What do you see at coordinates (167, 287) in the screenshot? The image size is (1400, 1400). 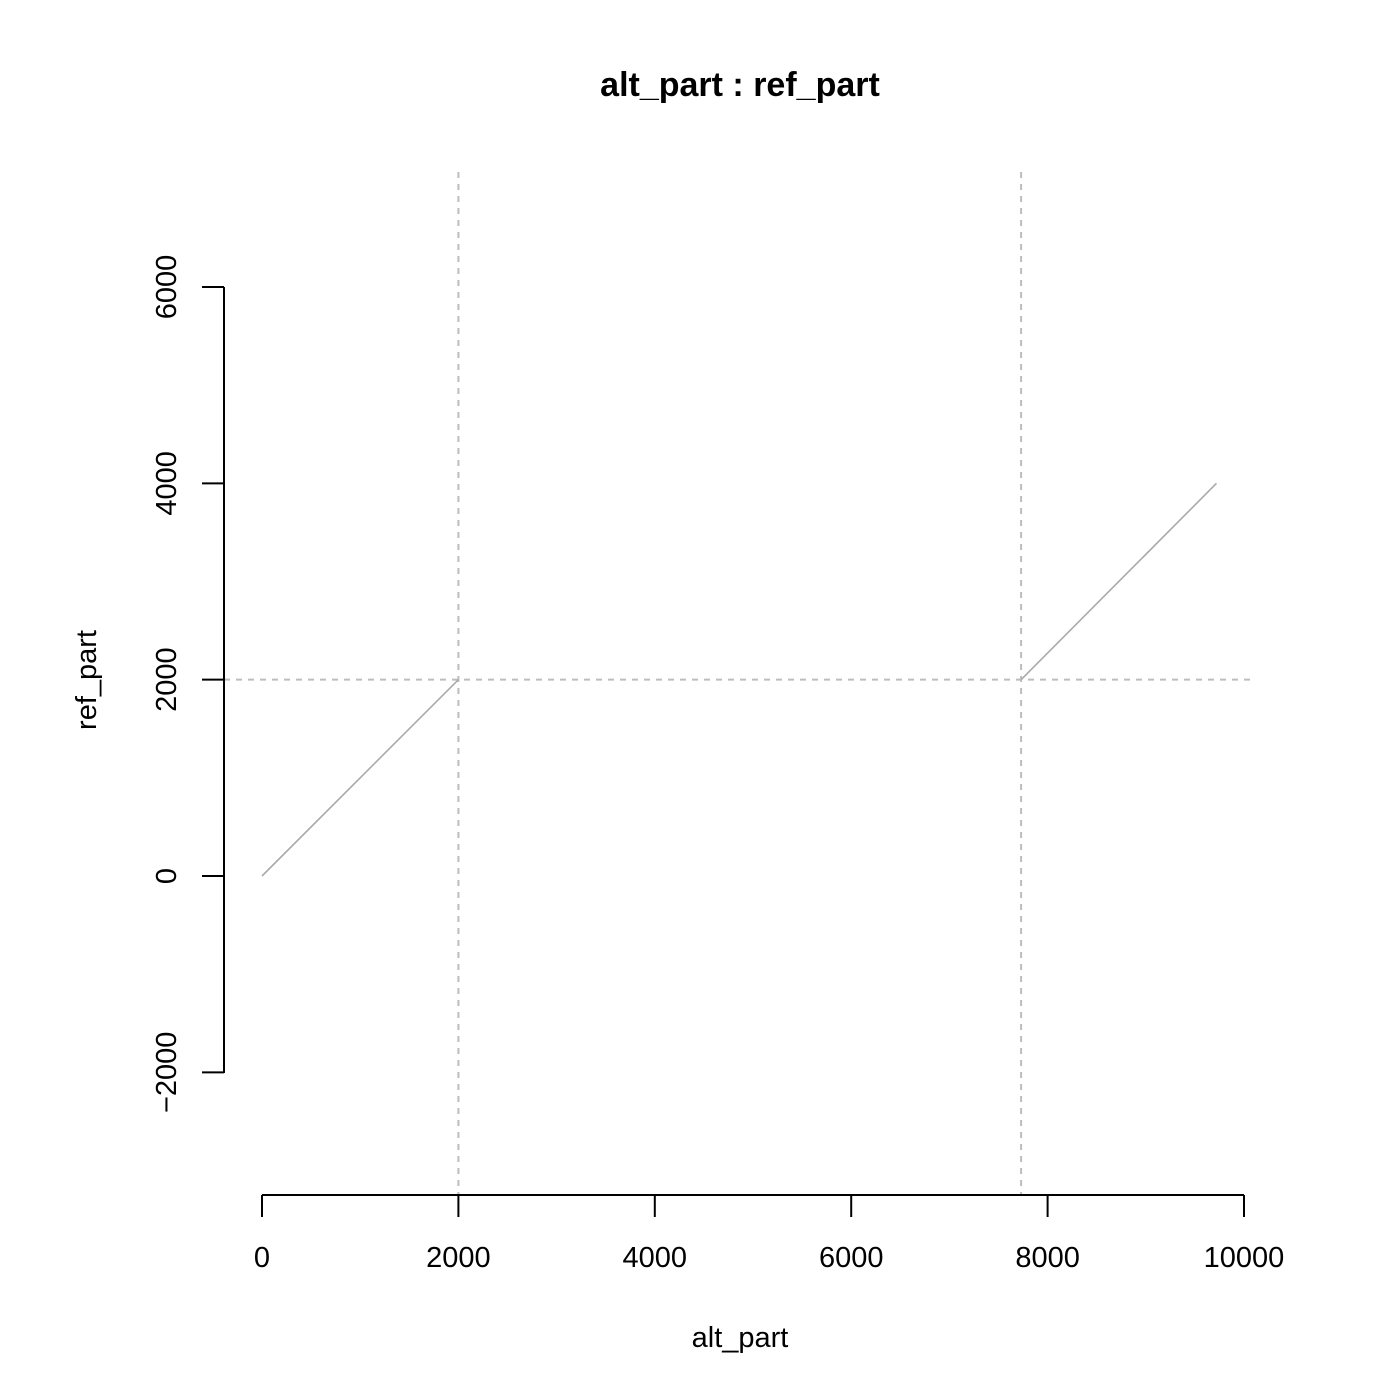 I see `y-tick-label-4: 6000` at bounding box center [167, 287].